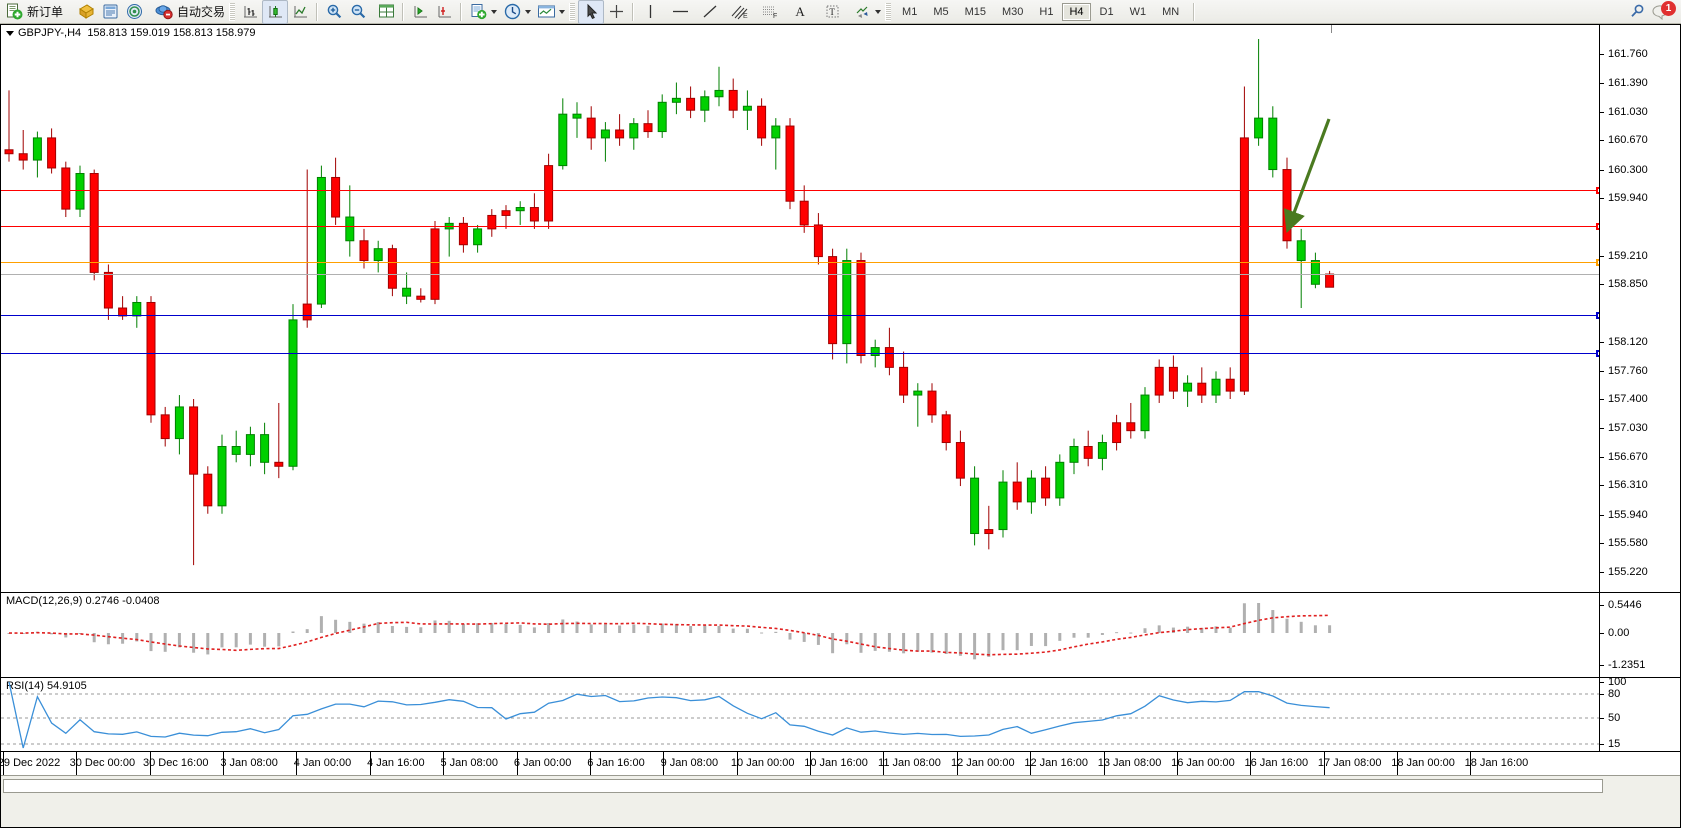  What do you see at coordinates (1138, 11) in the screenshot?
I see `timeframe-w1: W1` at bounding box center [1138, 11].